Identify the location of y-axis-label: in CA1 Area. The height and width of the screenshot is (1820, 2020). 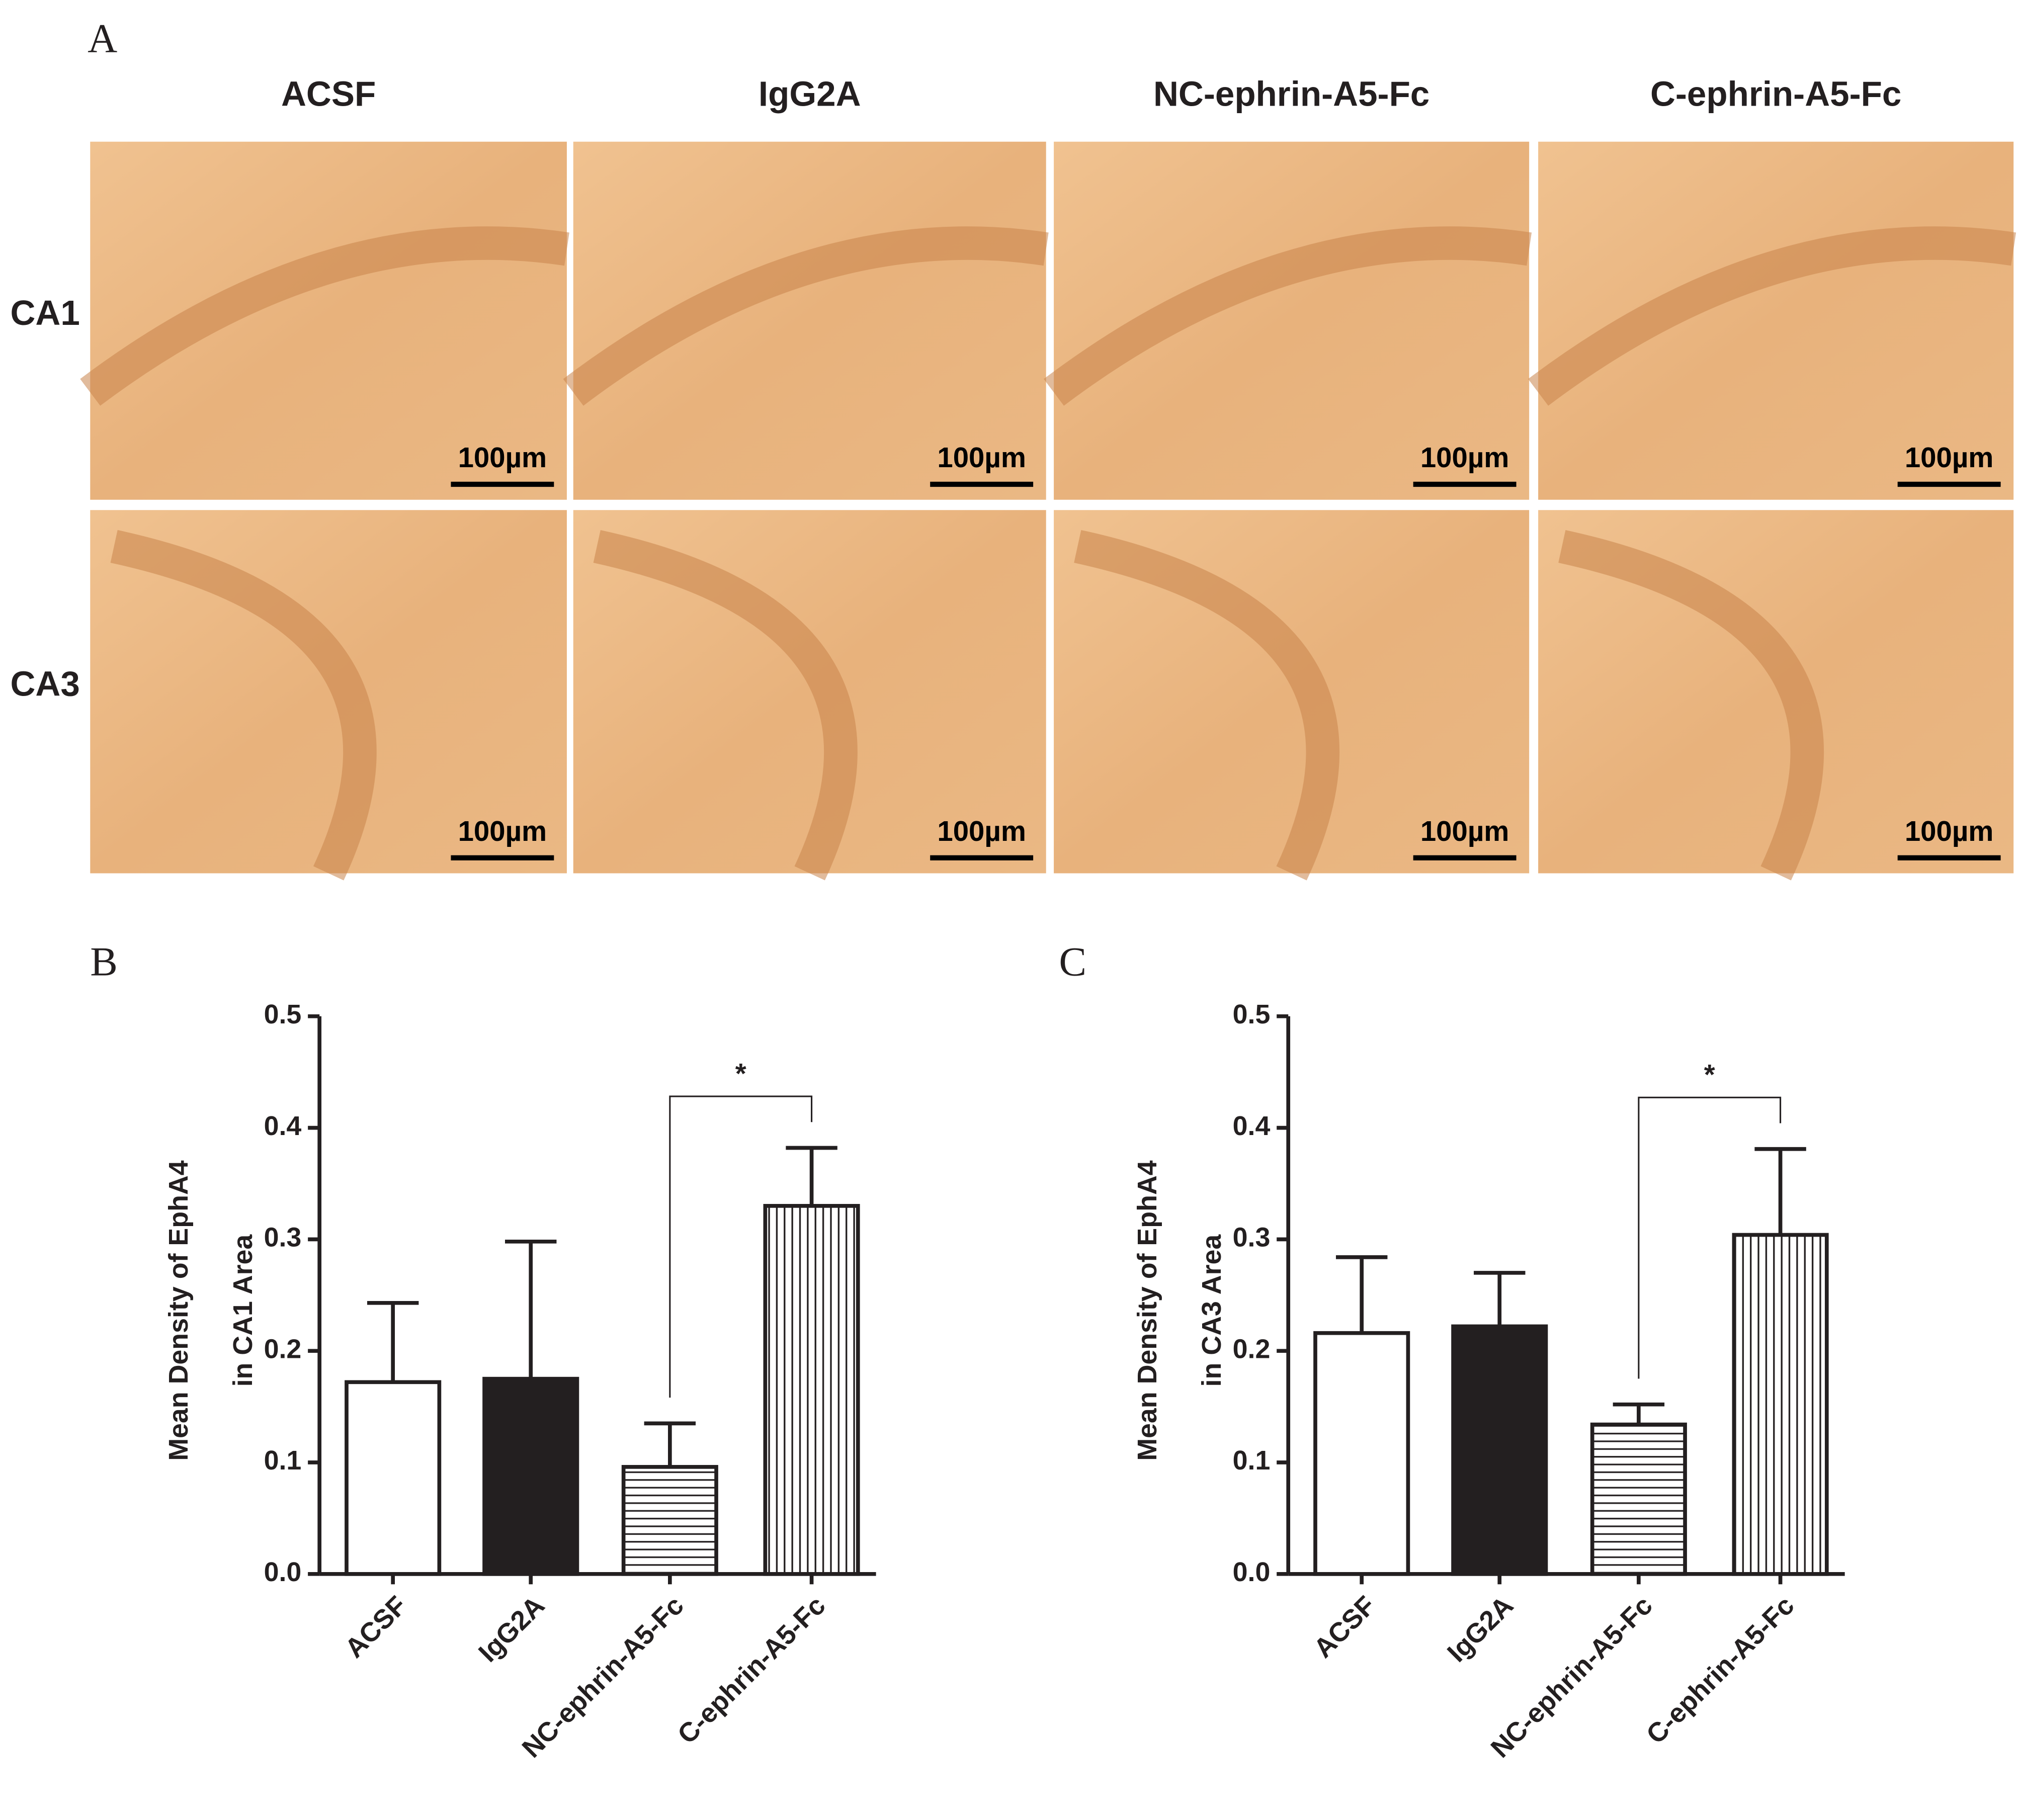
(243, 1310).